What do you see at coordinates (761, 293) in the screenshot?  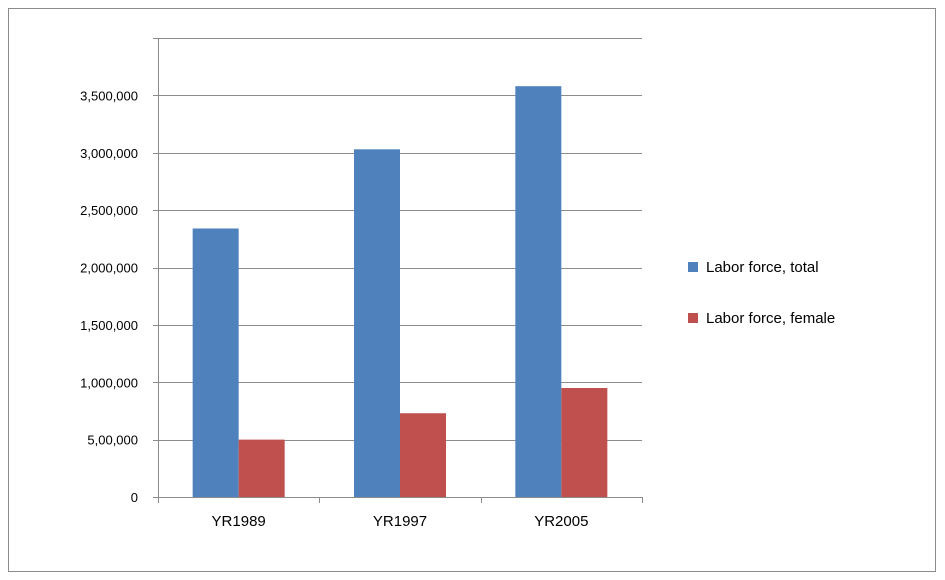 I see `legend: Labor force, total Labor force, female` at bounding box center [761, 293].